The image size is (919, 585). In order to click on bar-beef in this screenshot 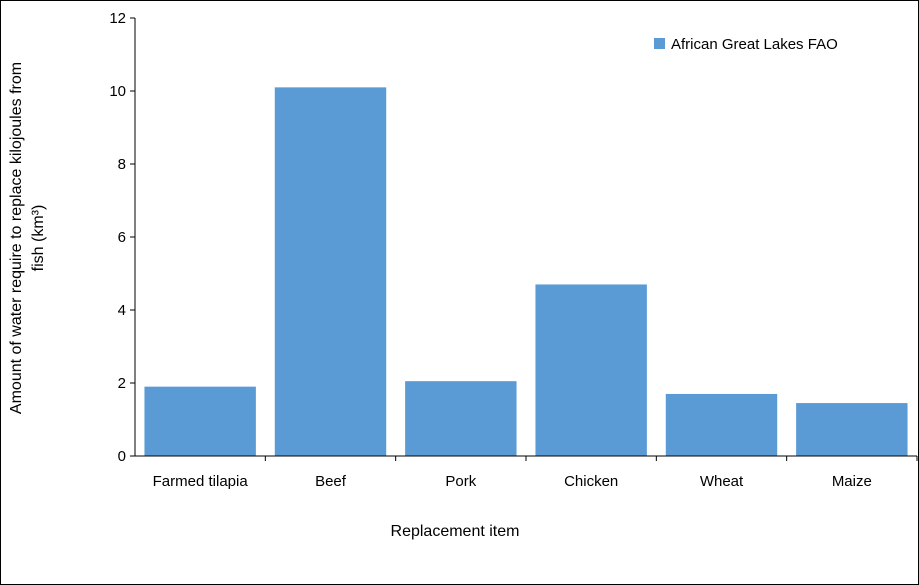, I will do `click(330, 271)`.